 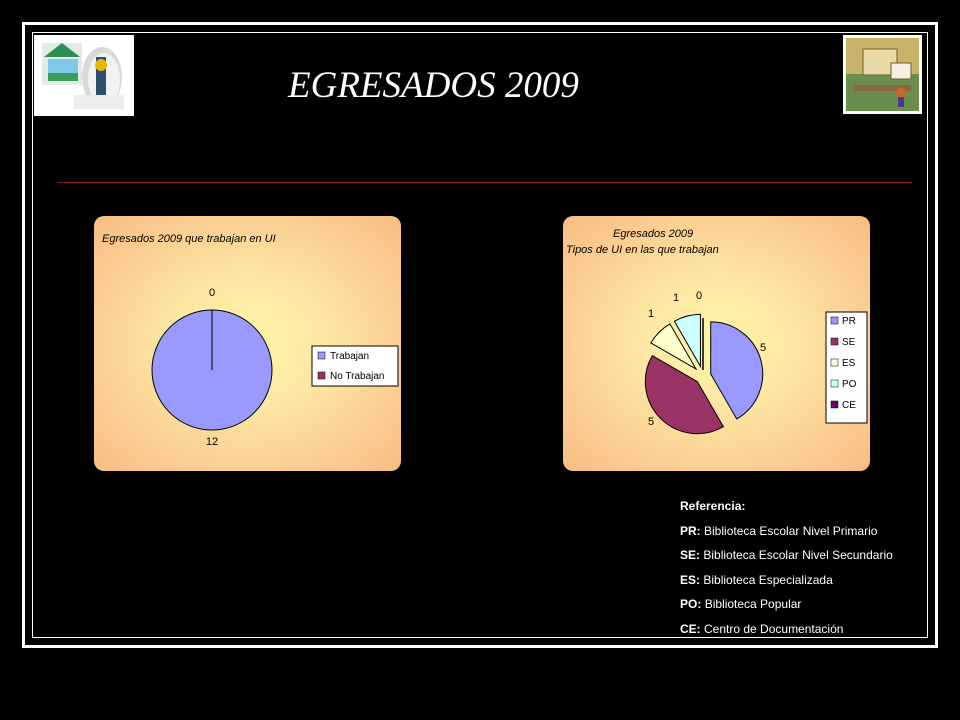 I want to click on legend-label-no-trabajan: No Trabajan, so click(x=357, y=376).